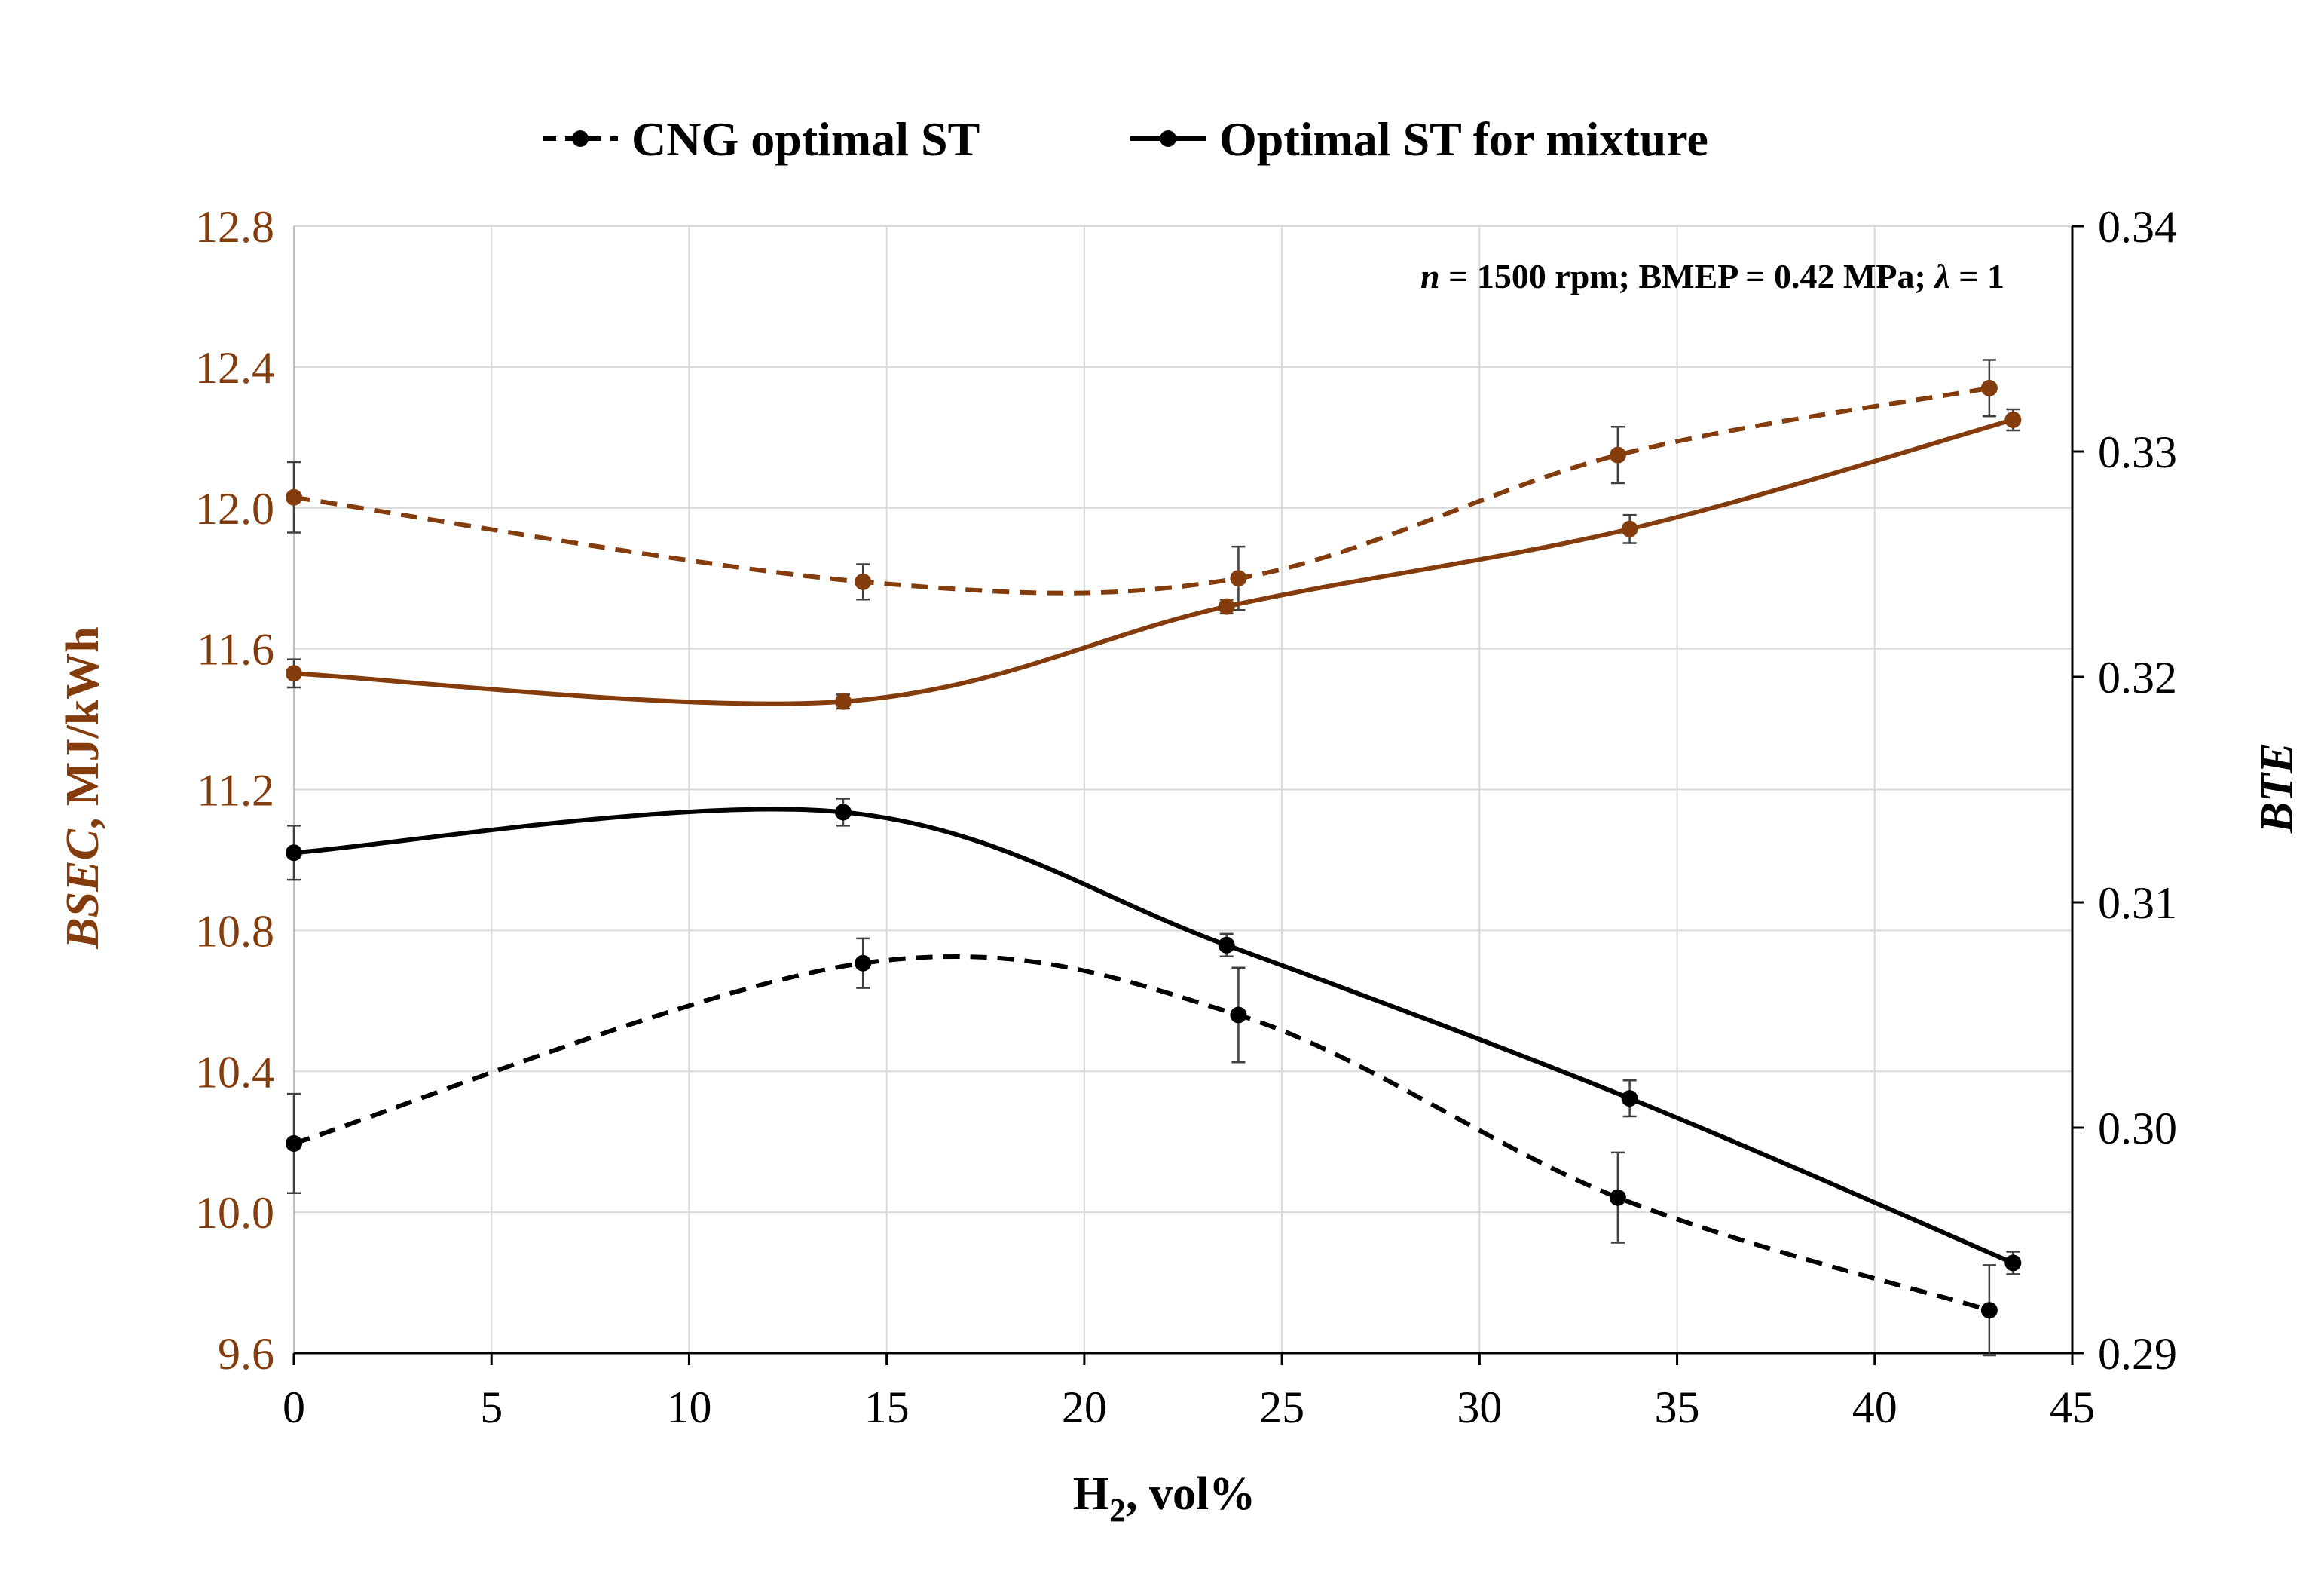 This screenshot has width=2324, height=1586. Describe the element at coordinates (491, 1407) in the screenshot. I see `x-tick-label: 5` at that location.